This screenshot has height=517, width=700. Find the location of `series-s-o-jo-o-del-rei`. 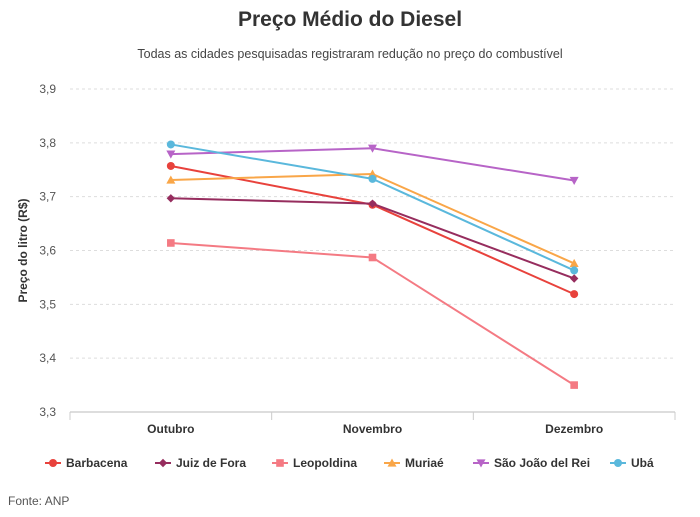

series-s-o-jo-o-del-rei is located at coordinates (372, 165).